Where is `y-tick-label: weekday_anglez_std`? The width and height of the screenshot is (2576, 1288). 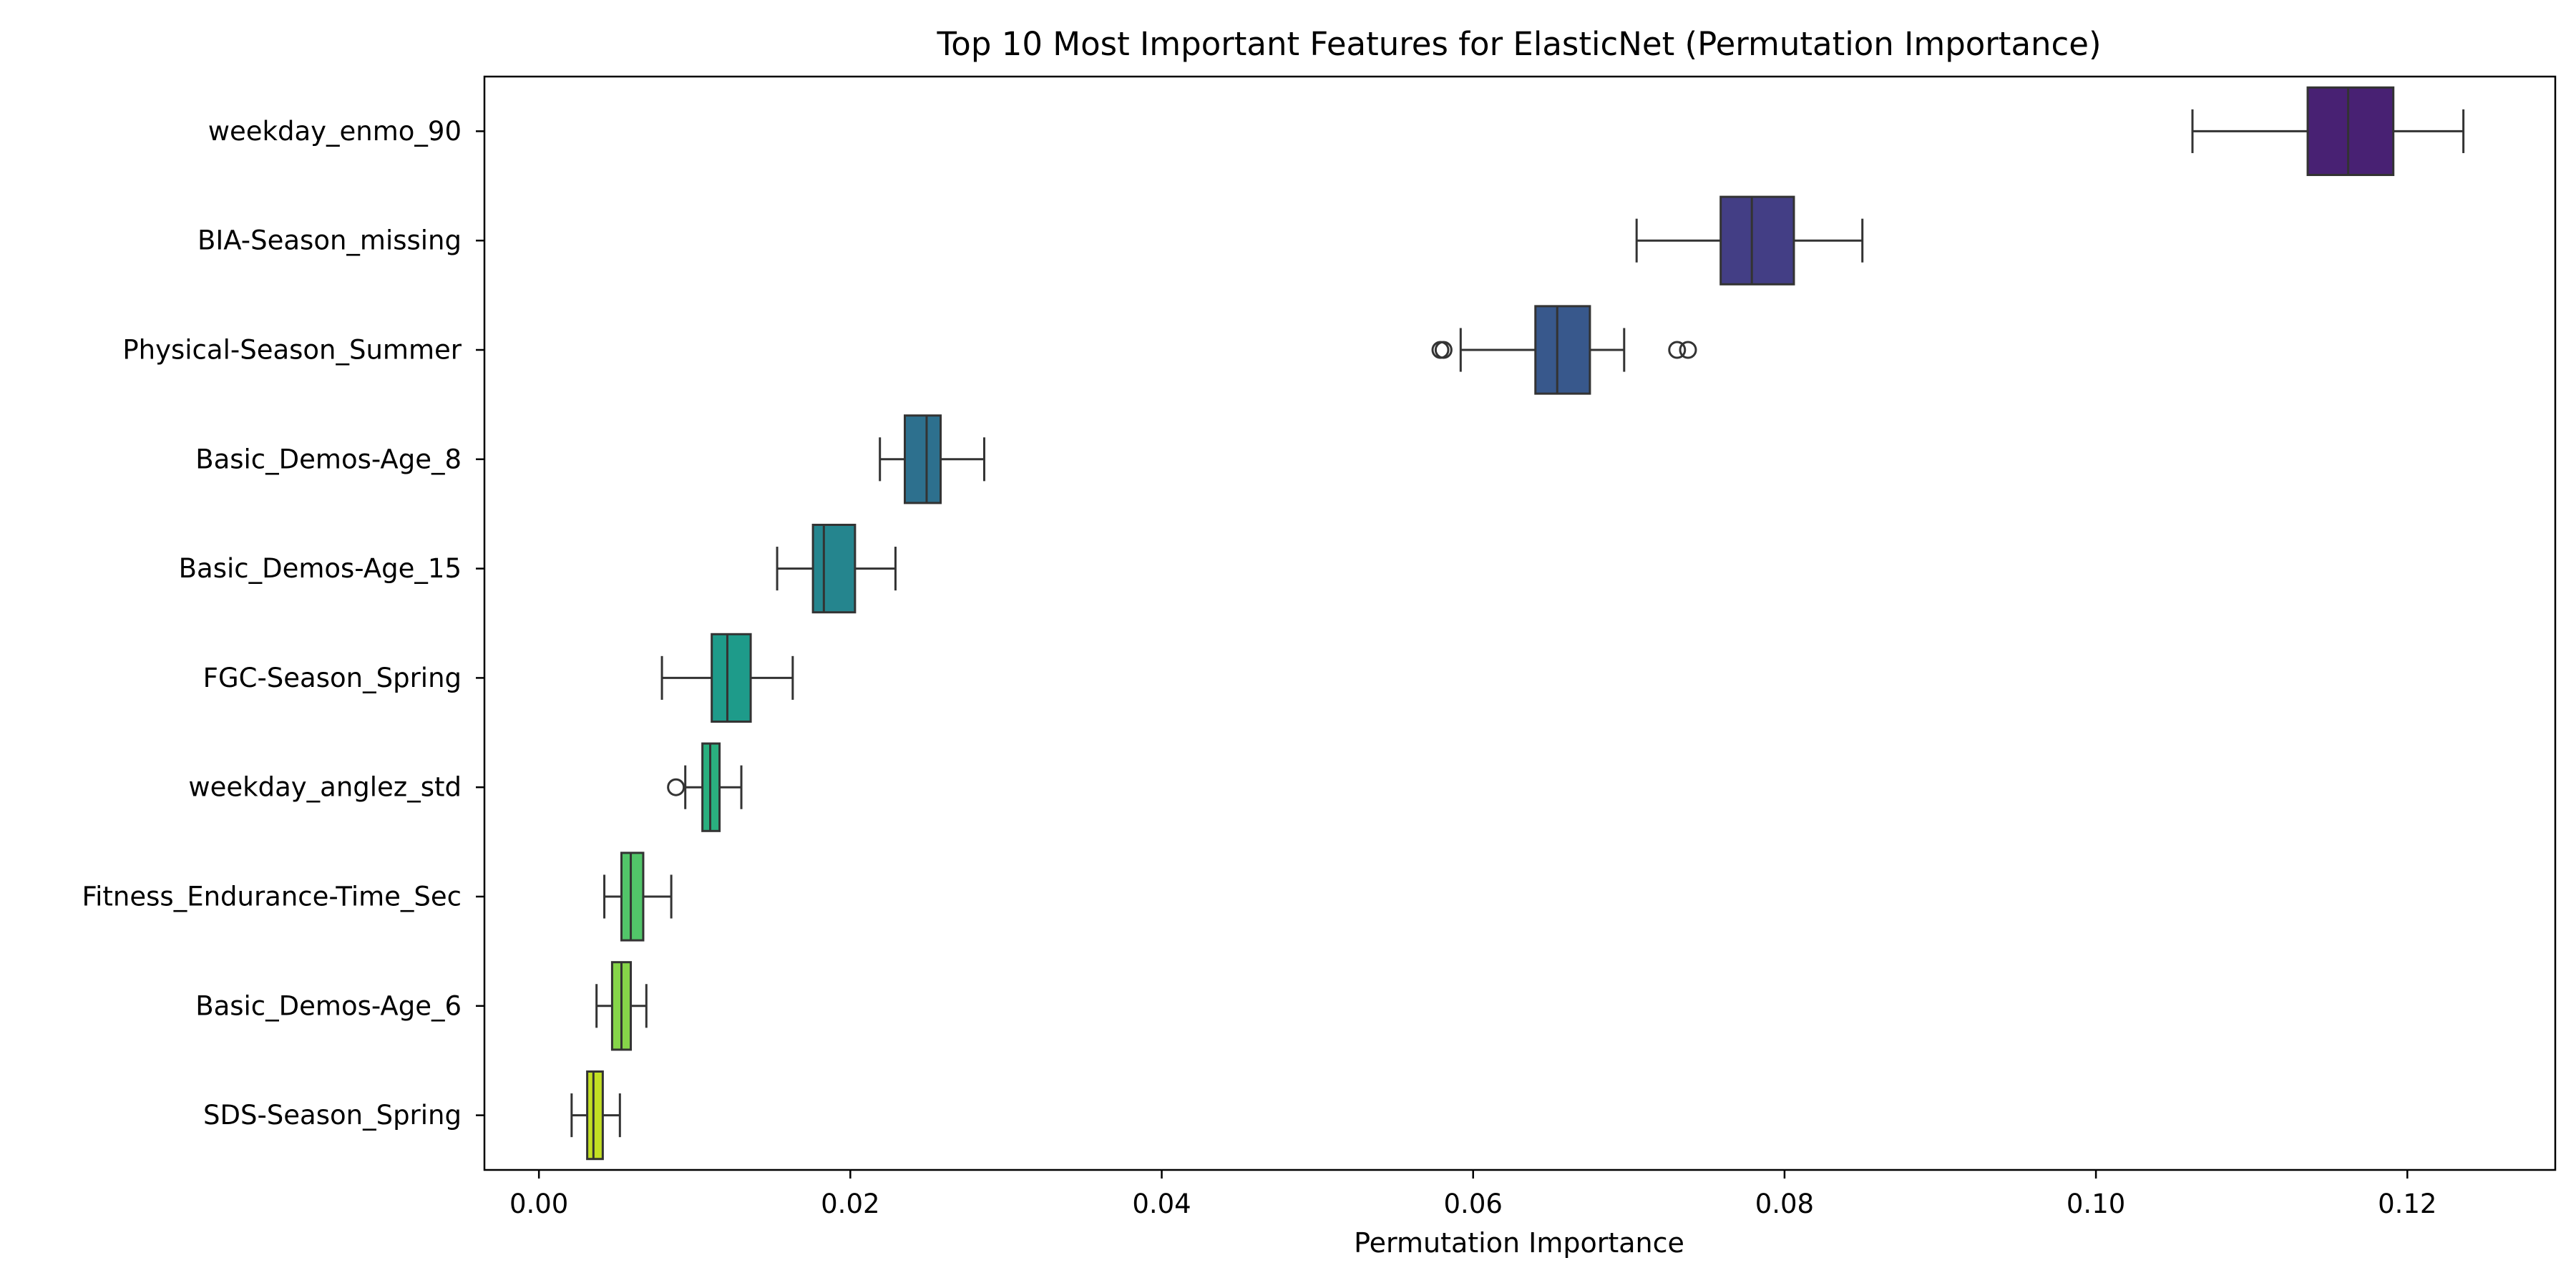
y-tick-label: weekday_anglez_std is located at coordinates (325, 788).